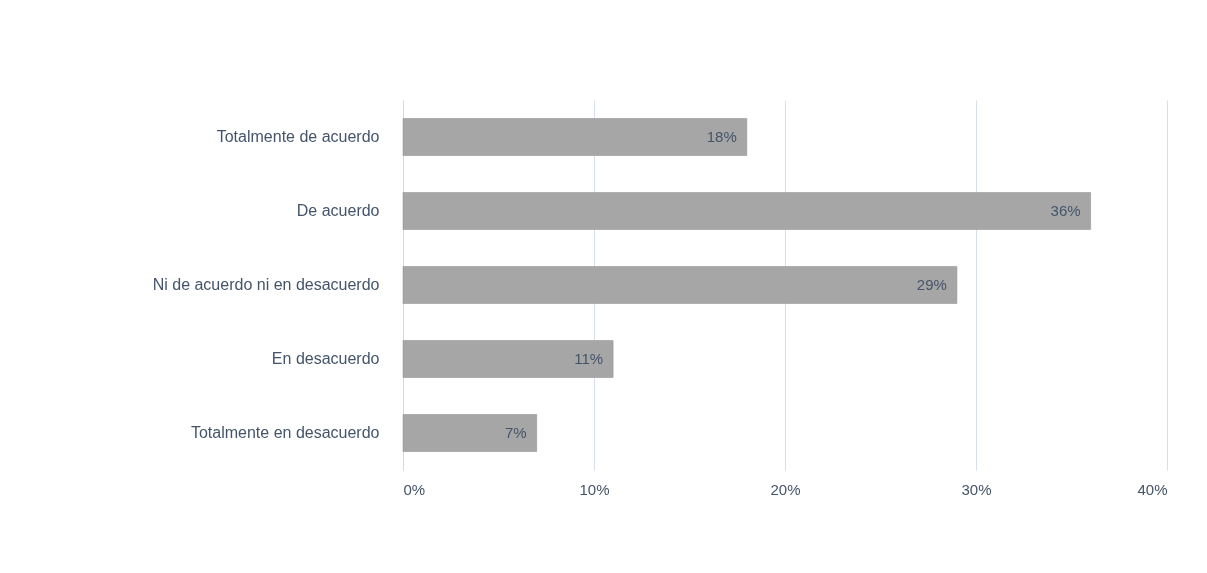 The height and width of the screenshot is (573, 1207). What do you see at coordinates (1152, 489) in the screenshot?
I see `x-tick-label: 40%` at bounding box center [1152, 489].